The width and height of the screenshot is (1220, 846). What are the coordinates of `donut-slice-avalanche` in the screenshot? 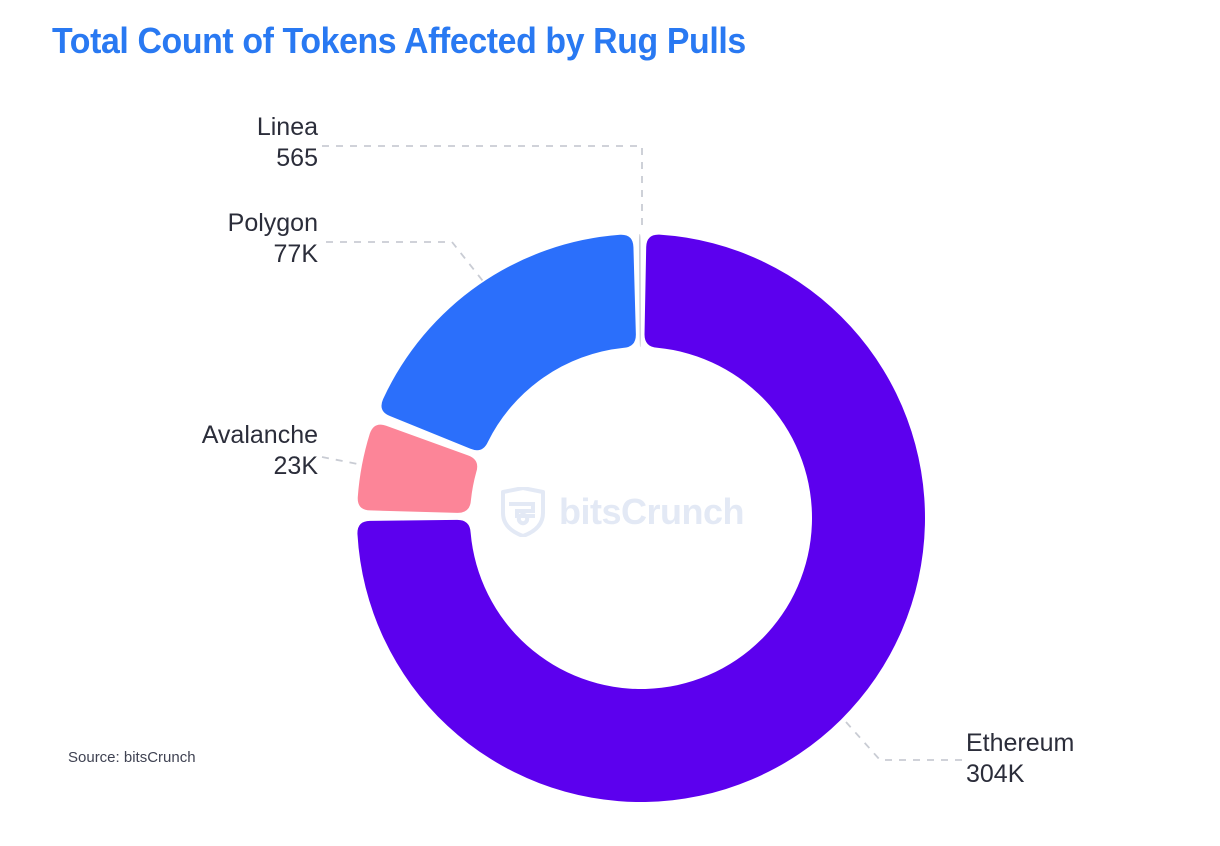 It's located at (417, 468).